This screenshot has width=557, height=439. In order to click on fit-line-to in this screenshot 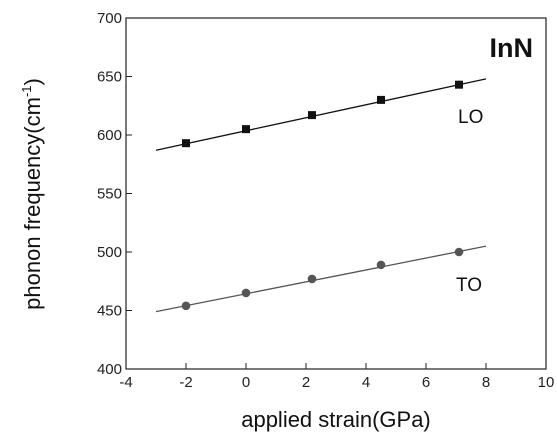, I will do `click(321, 279)`.